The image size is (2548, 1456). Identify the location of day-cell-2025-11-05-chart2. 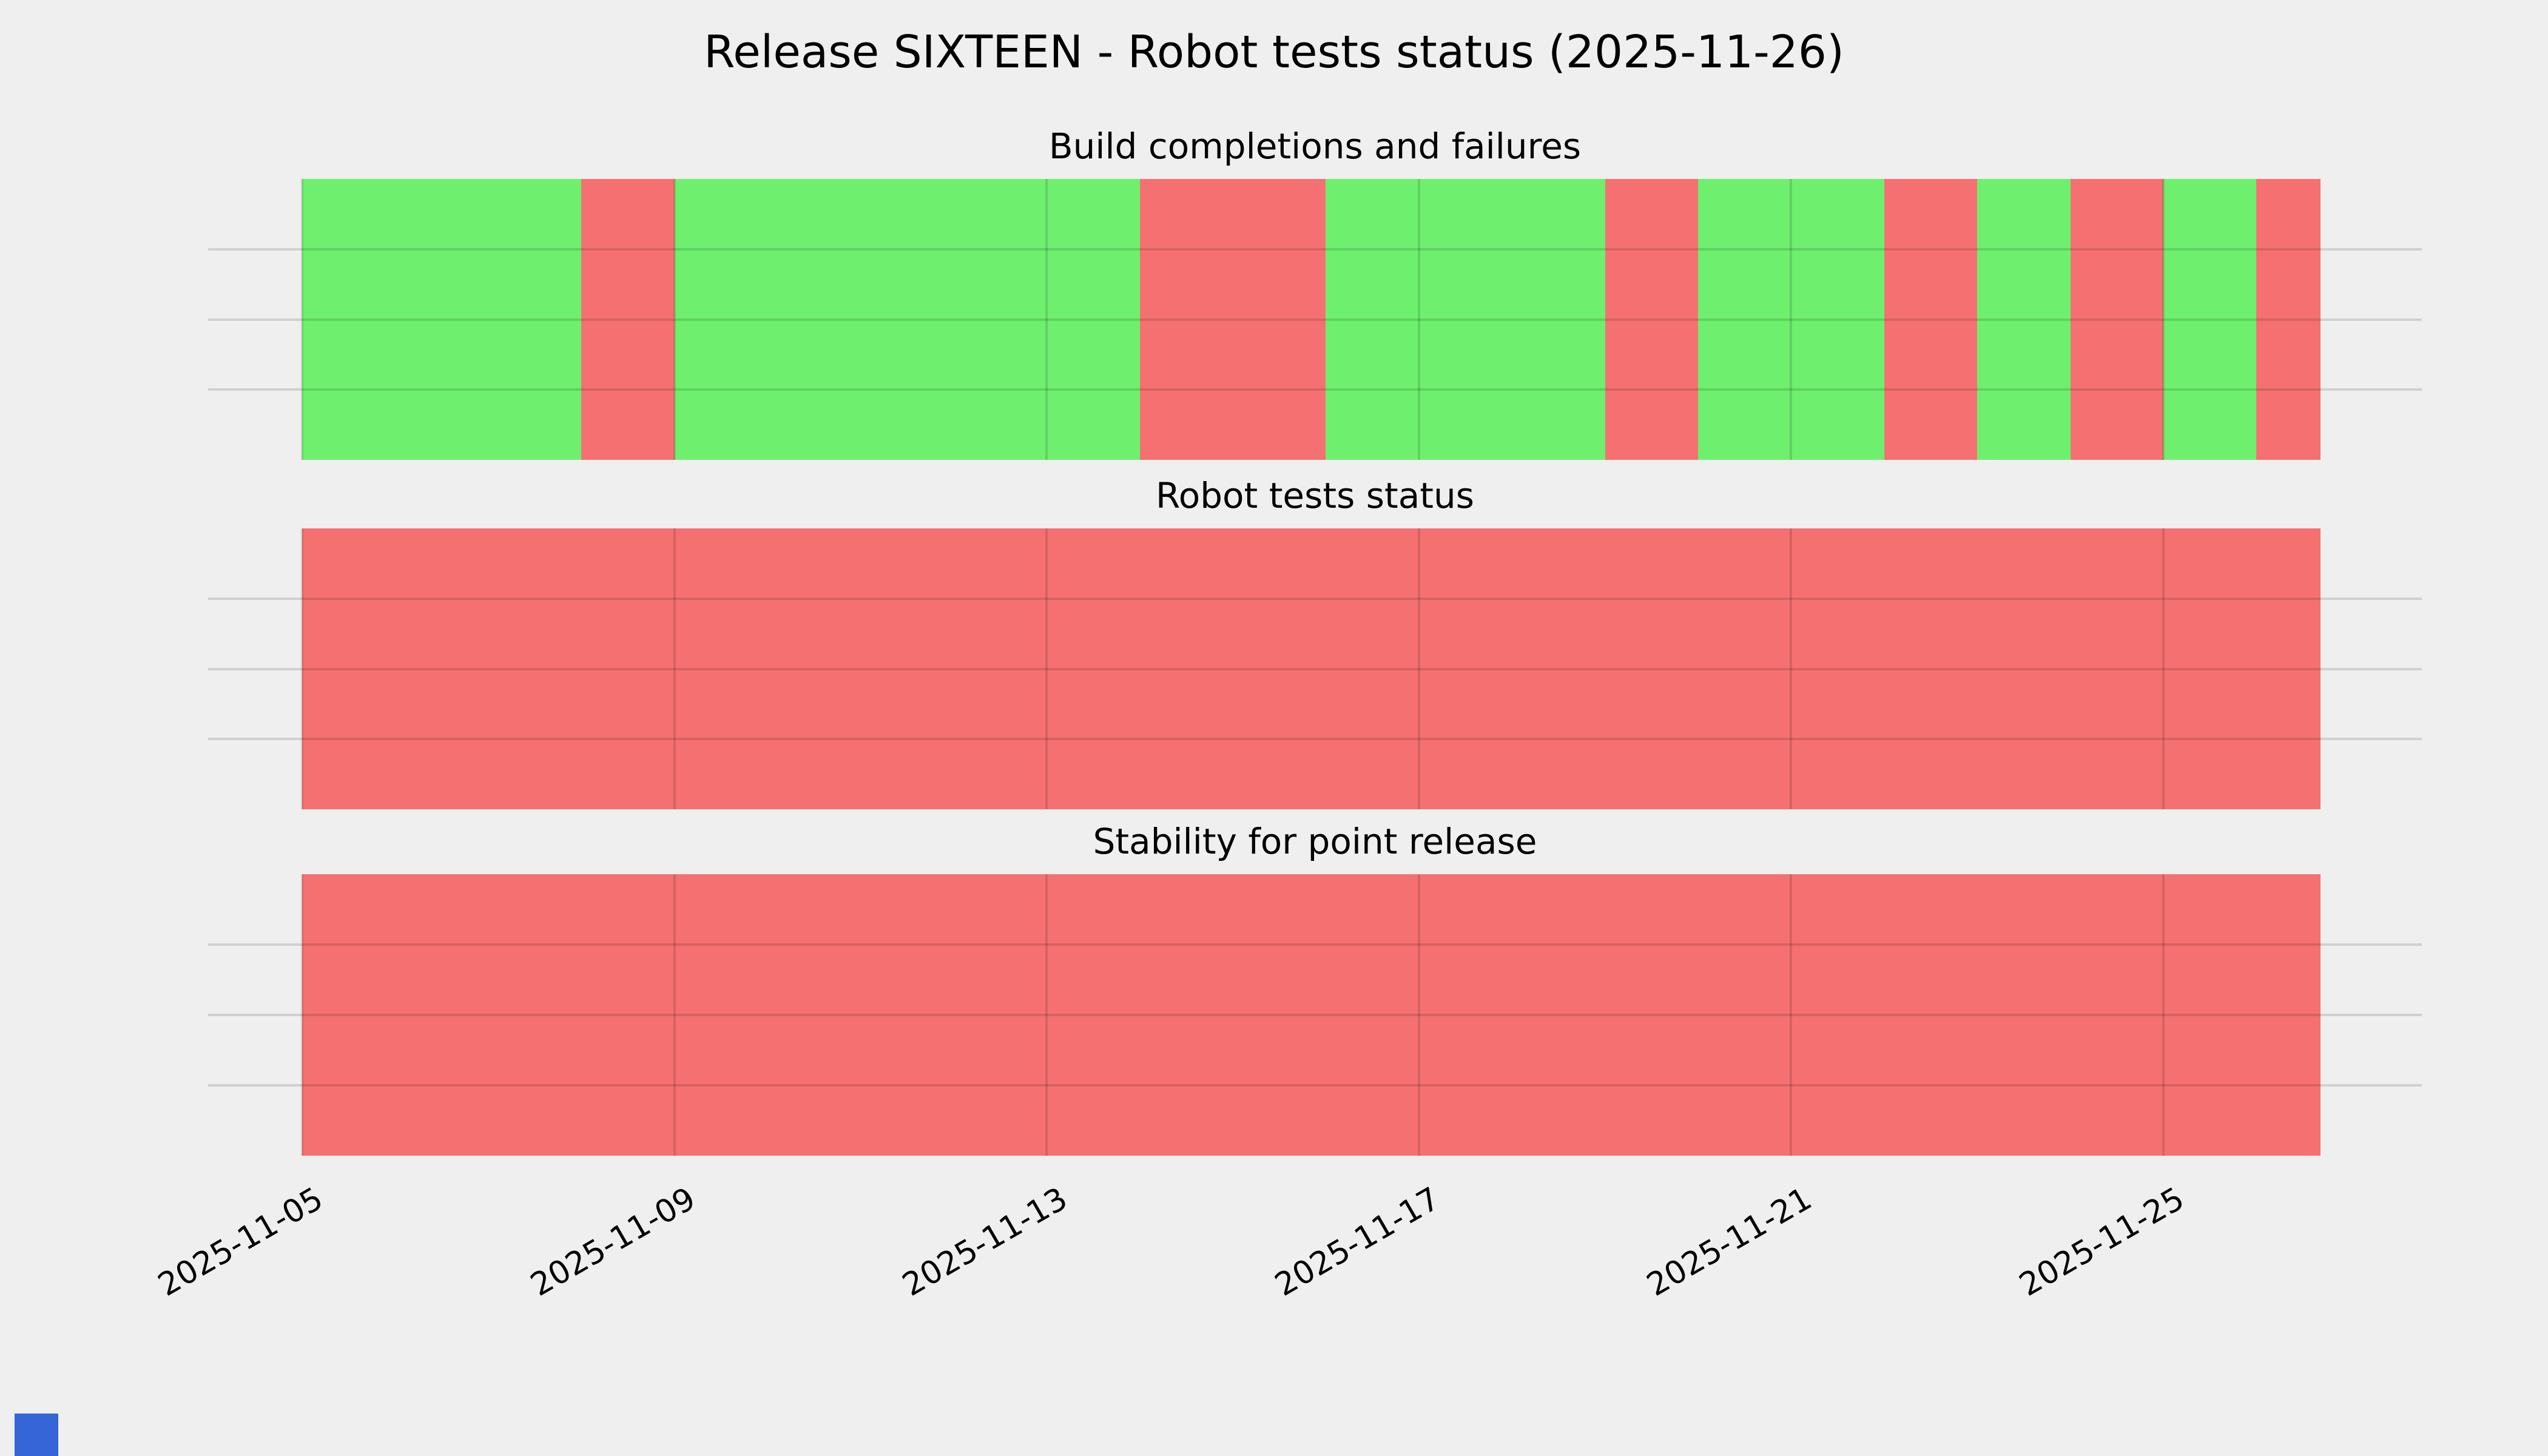
(349, 1015).